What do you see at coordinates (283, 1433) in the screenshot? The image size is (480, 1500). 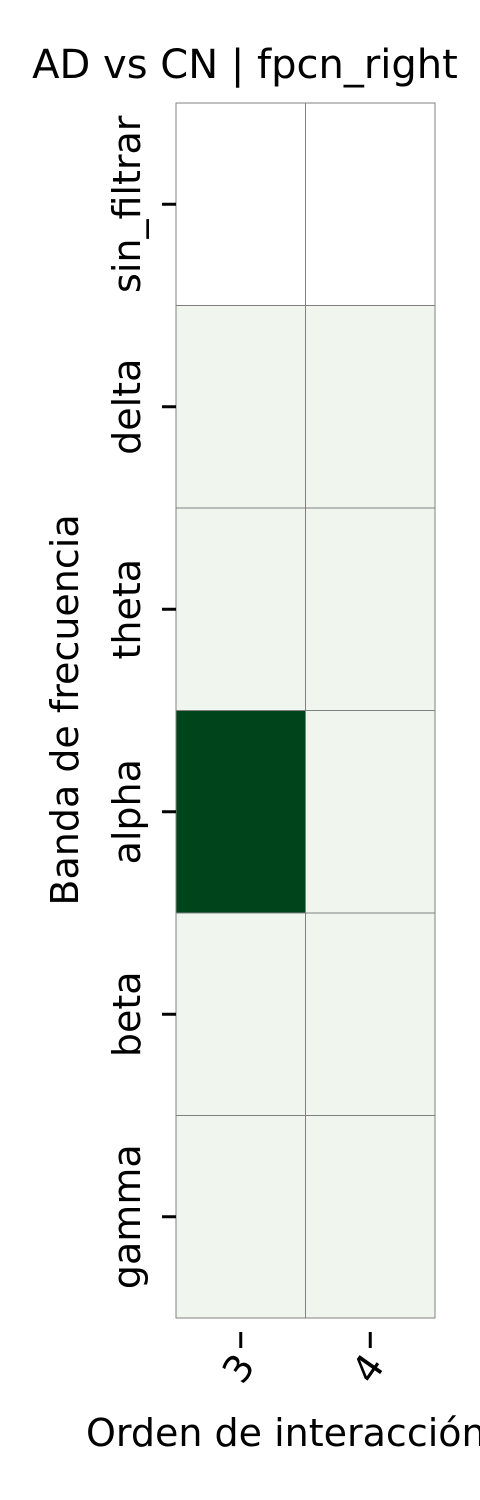 I see `x-axis-label: Orden de interacción` at bounding box center [283, 1433].